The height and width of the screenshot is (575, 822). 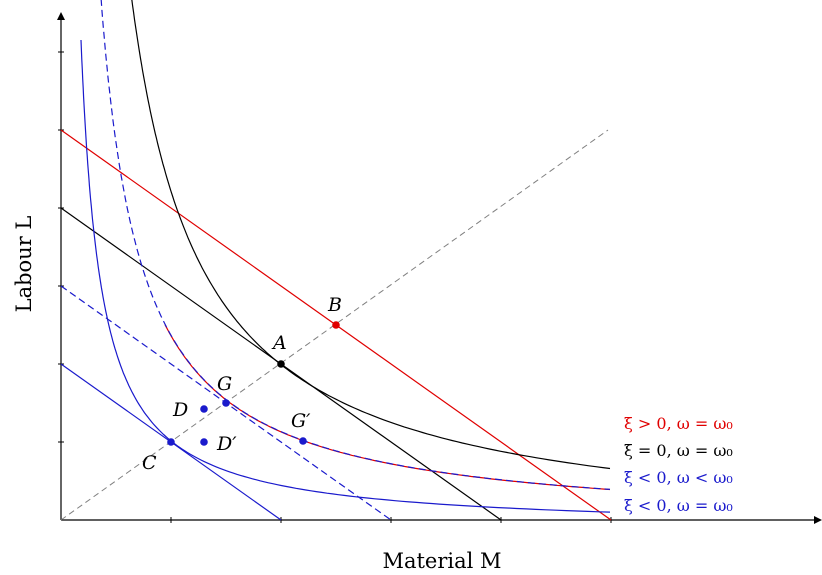 What do you see at coordinates (678, 450) in the screenshot?
I see `legend-black: ξ = 0, ω = ω₀` at bounding box center [678, 450].